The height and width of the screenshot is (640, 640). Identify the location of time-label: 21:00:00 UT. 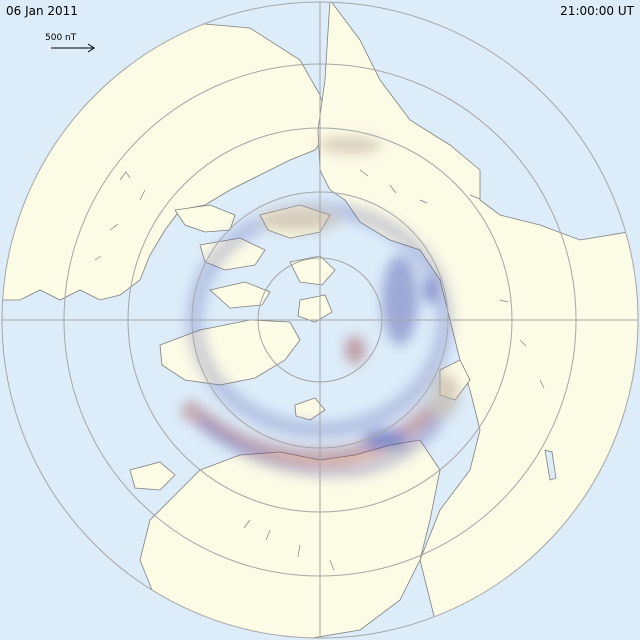
(597, 11).